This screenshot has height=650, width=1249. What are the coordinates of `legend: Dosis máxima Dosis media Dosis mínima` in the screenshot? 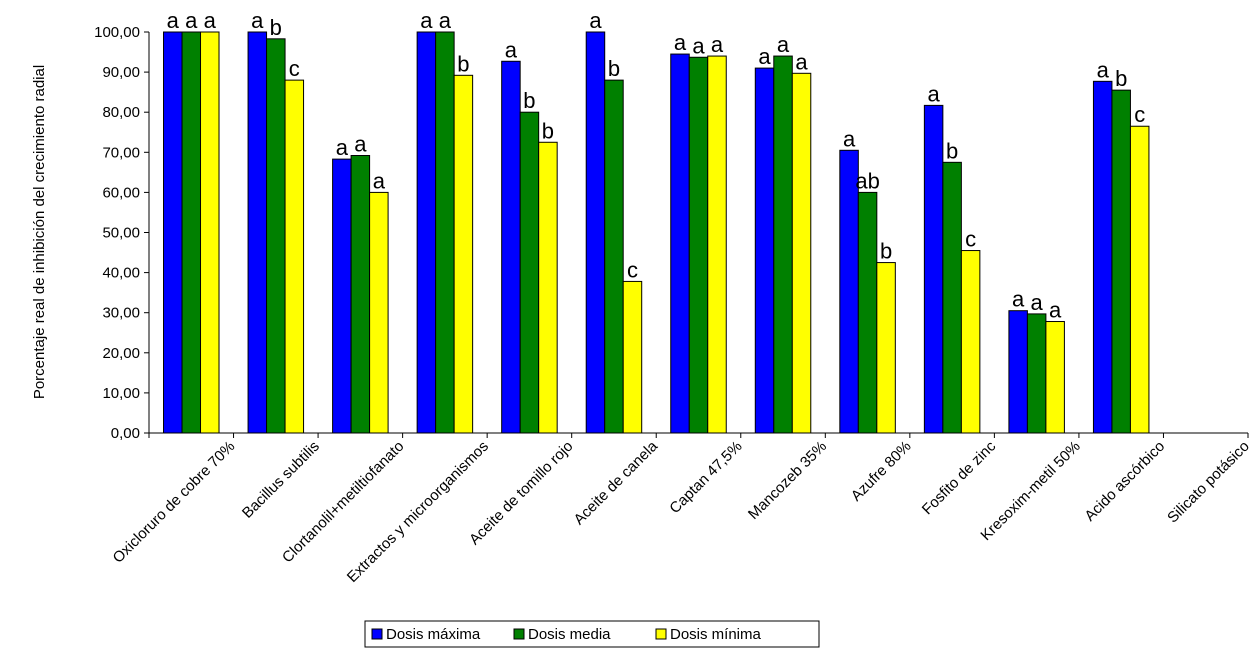 It's located at (592, 634).